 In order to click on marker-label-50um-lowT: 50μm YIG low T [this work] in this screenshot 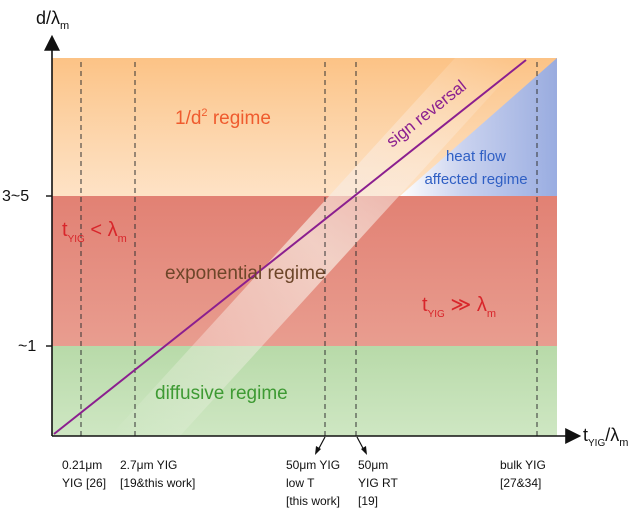, I will do `click(313, 483)`.